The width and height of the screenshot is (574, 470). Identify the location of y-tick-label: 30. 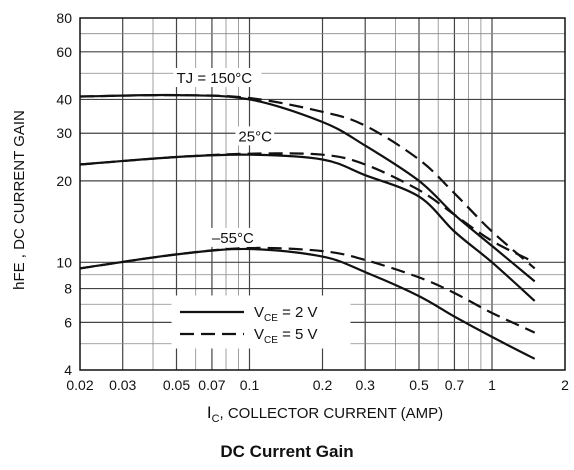
(64, 133).